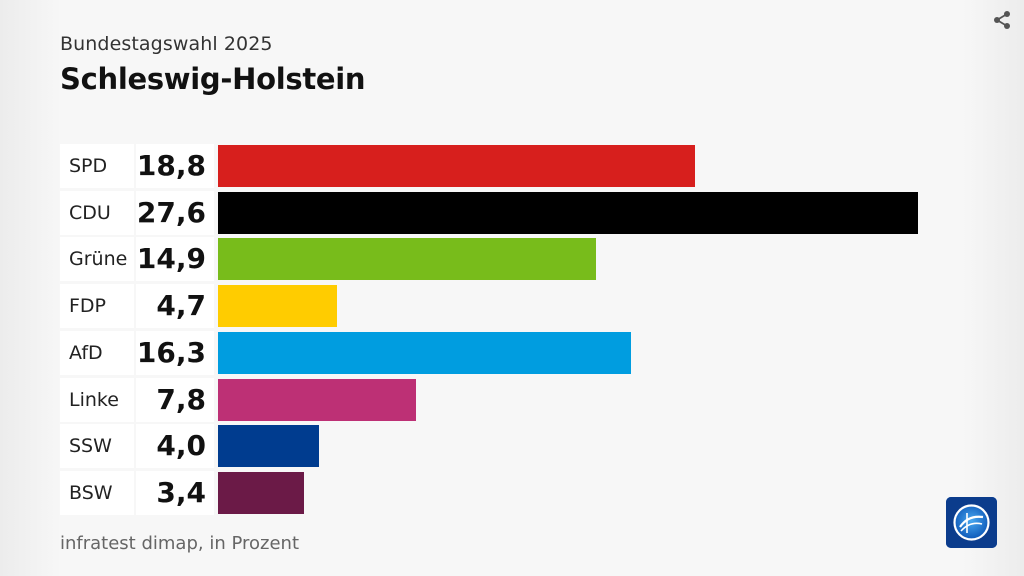  I want to click on bar-row: Grüne 14,9, so click(500, 259).